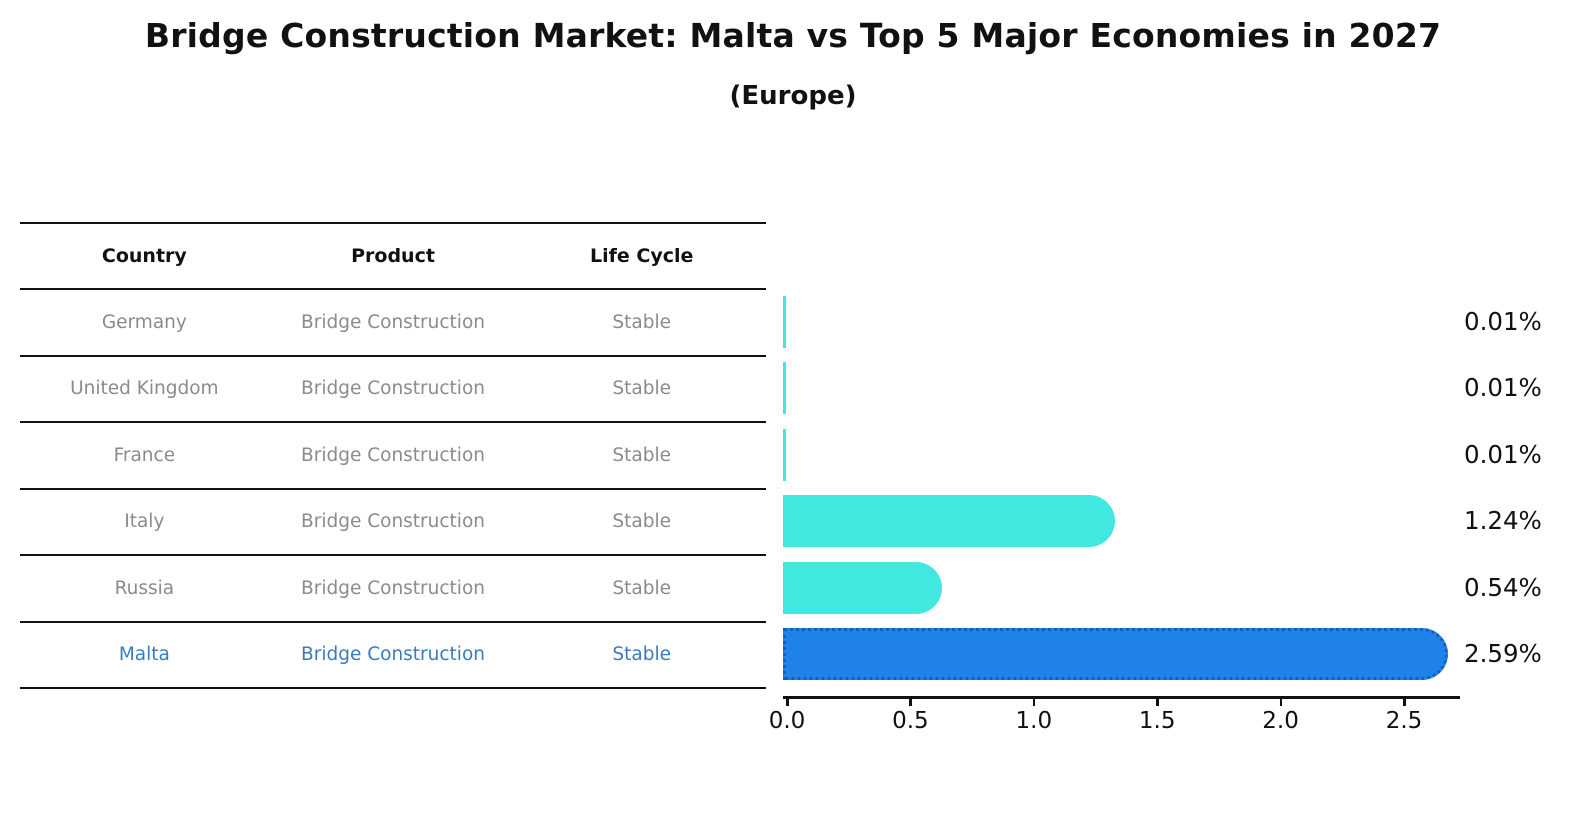  I want to click on cell-country: Italy, so click(144, 522).